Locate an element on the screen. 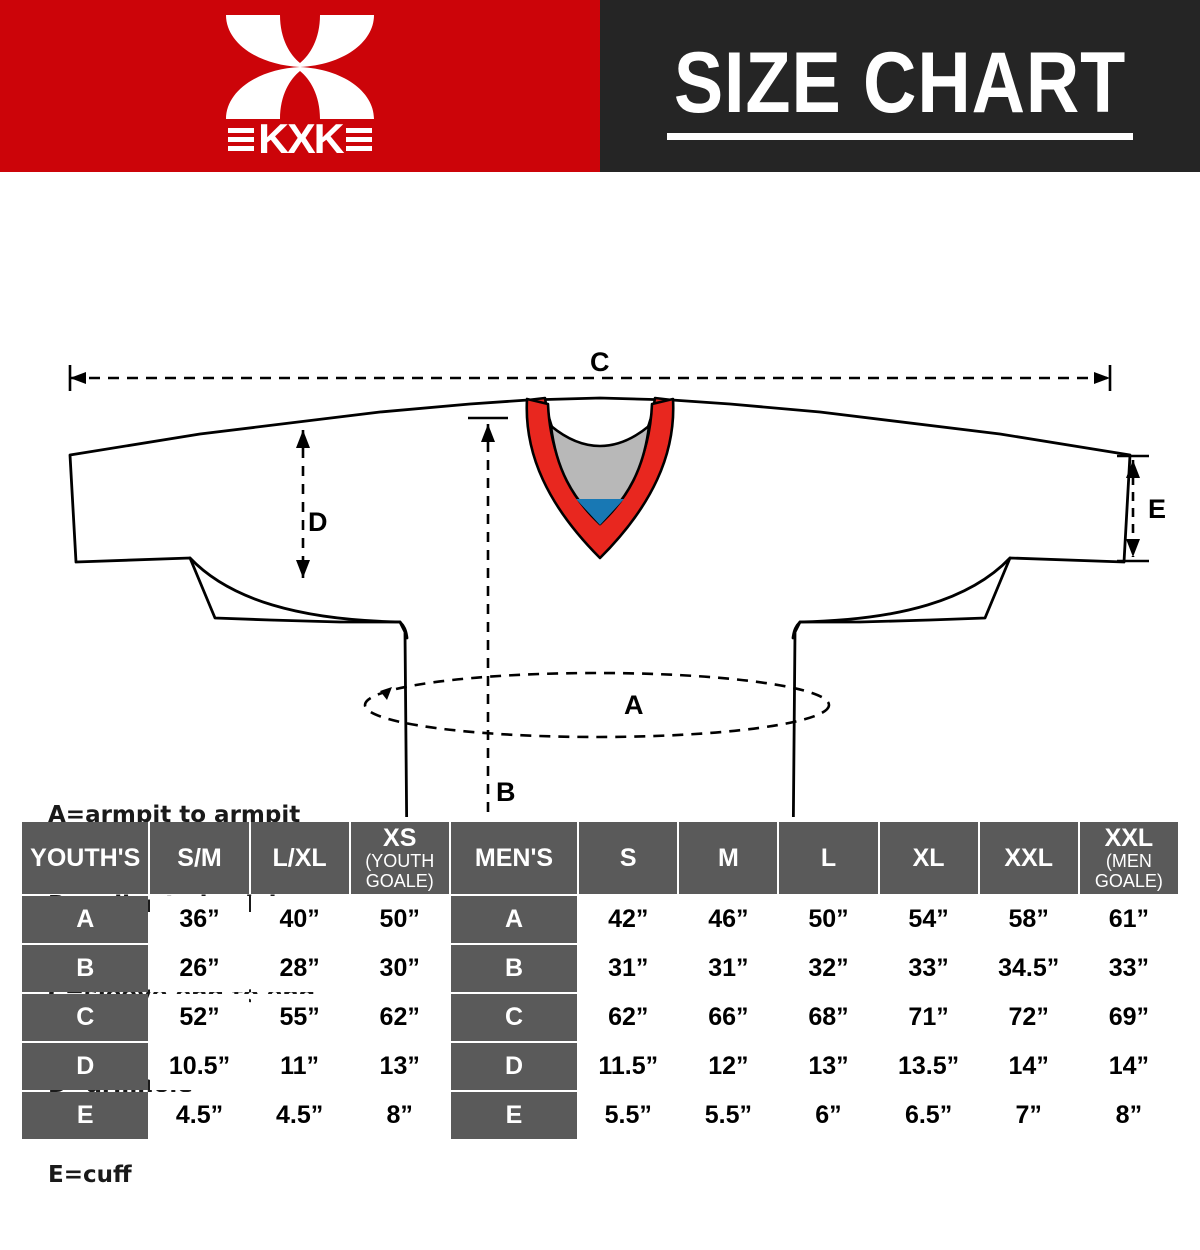 This screenshot has width=1200, height=1250. cell-men-xxl-a: 58” is located at coordinates (1028, 919).